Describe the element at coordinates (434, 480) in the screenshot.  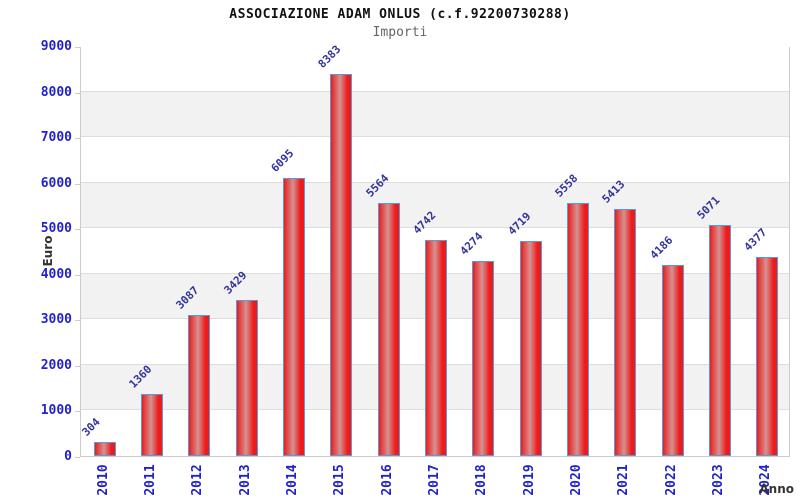
I see `x-tick-label-2017: 2017` at that location.